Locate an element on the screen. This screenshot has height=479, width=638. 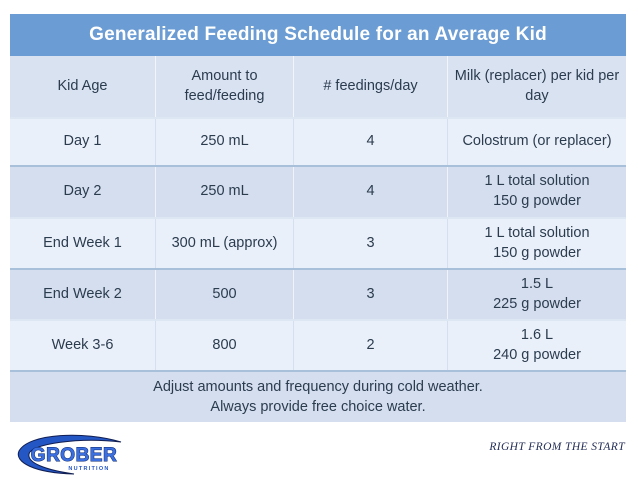
header-feedings: # feedings/day is located at coordinates (370, 86).